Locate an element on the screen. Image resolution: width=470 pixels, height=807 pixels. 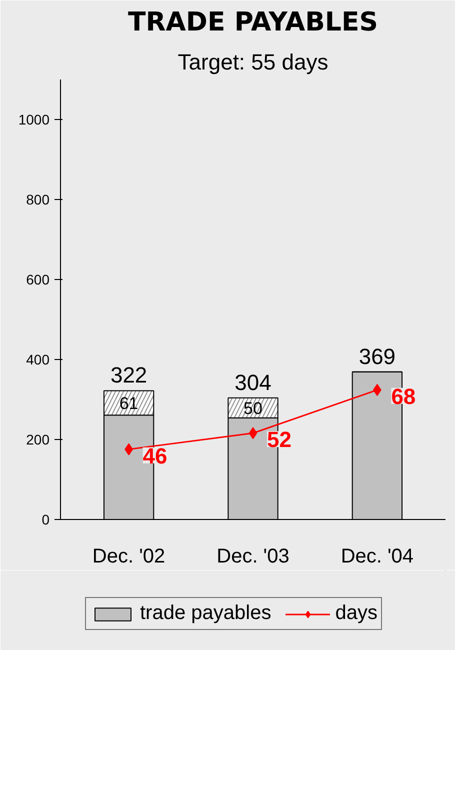
y-tick-label: 200 is located at coordinates (38, 440).